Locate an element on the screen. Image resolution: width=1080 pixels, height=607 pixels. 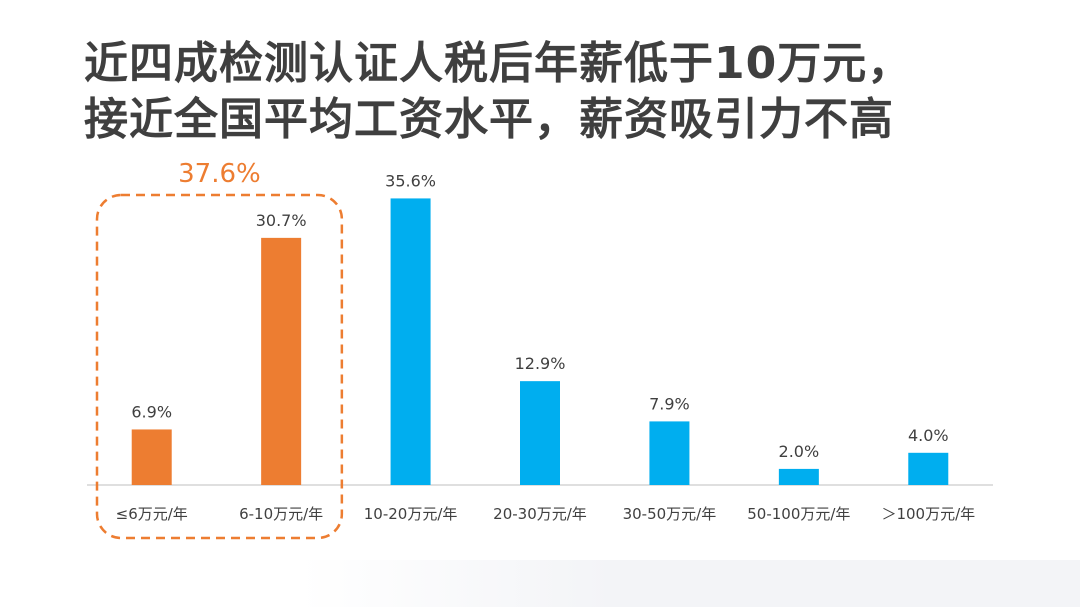
category-label-7: ＞100万元/年 is located at coordinates (928, 514).